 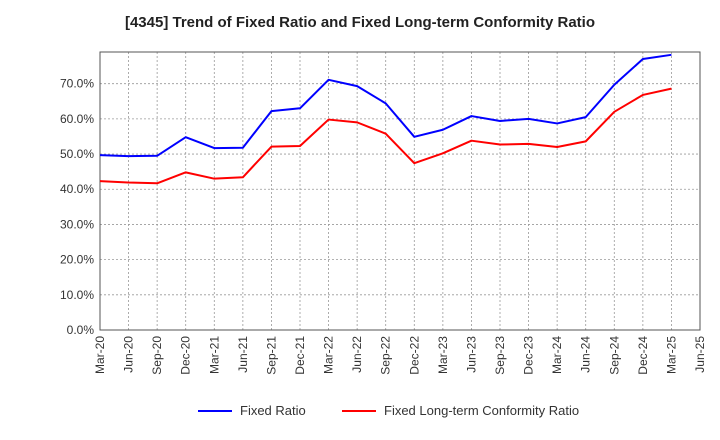 What do you see at coordinates (386, 355) in the screenshot?
I see `x-tick-label: Sep-22` at bounding box center [386, 355].